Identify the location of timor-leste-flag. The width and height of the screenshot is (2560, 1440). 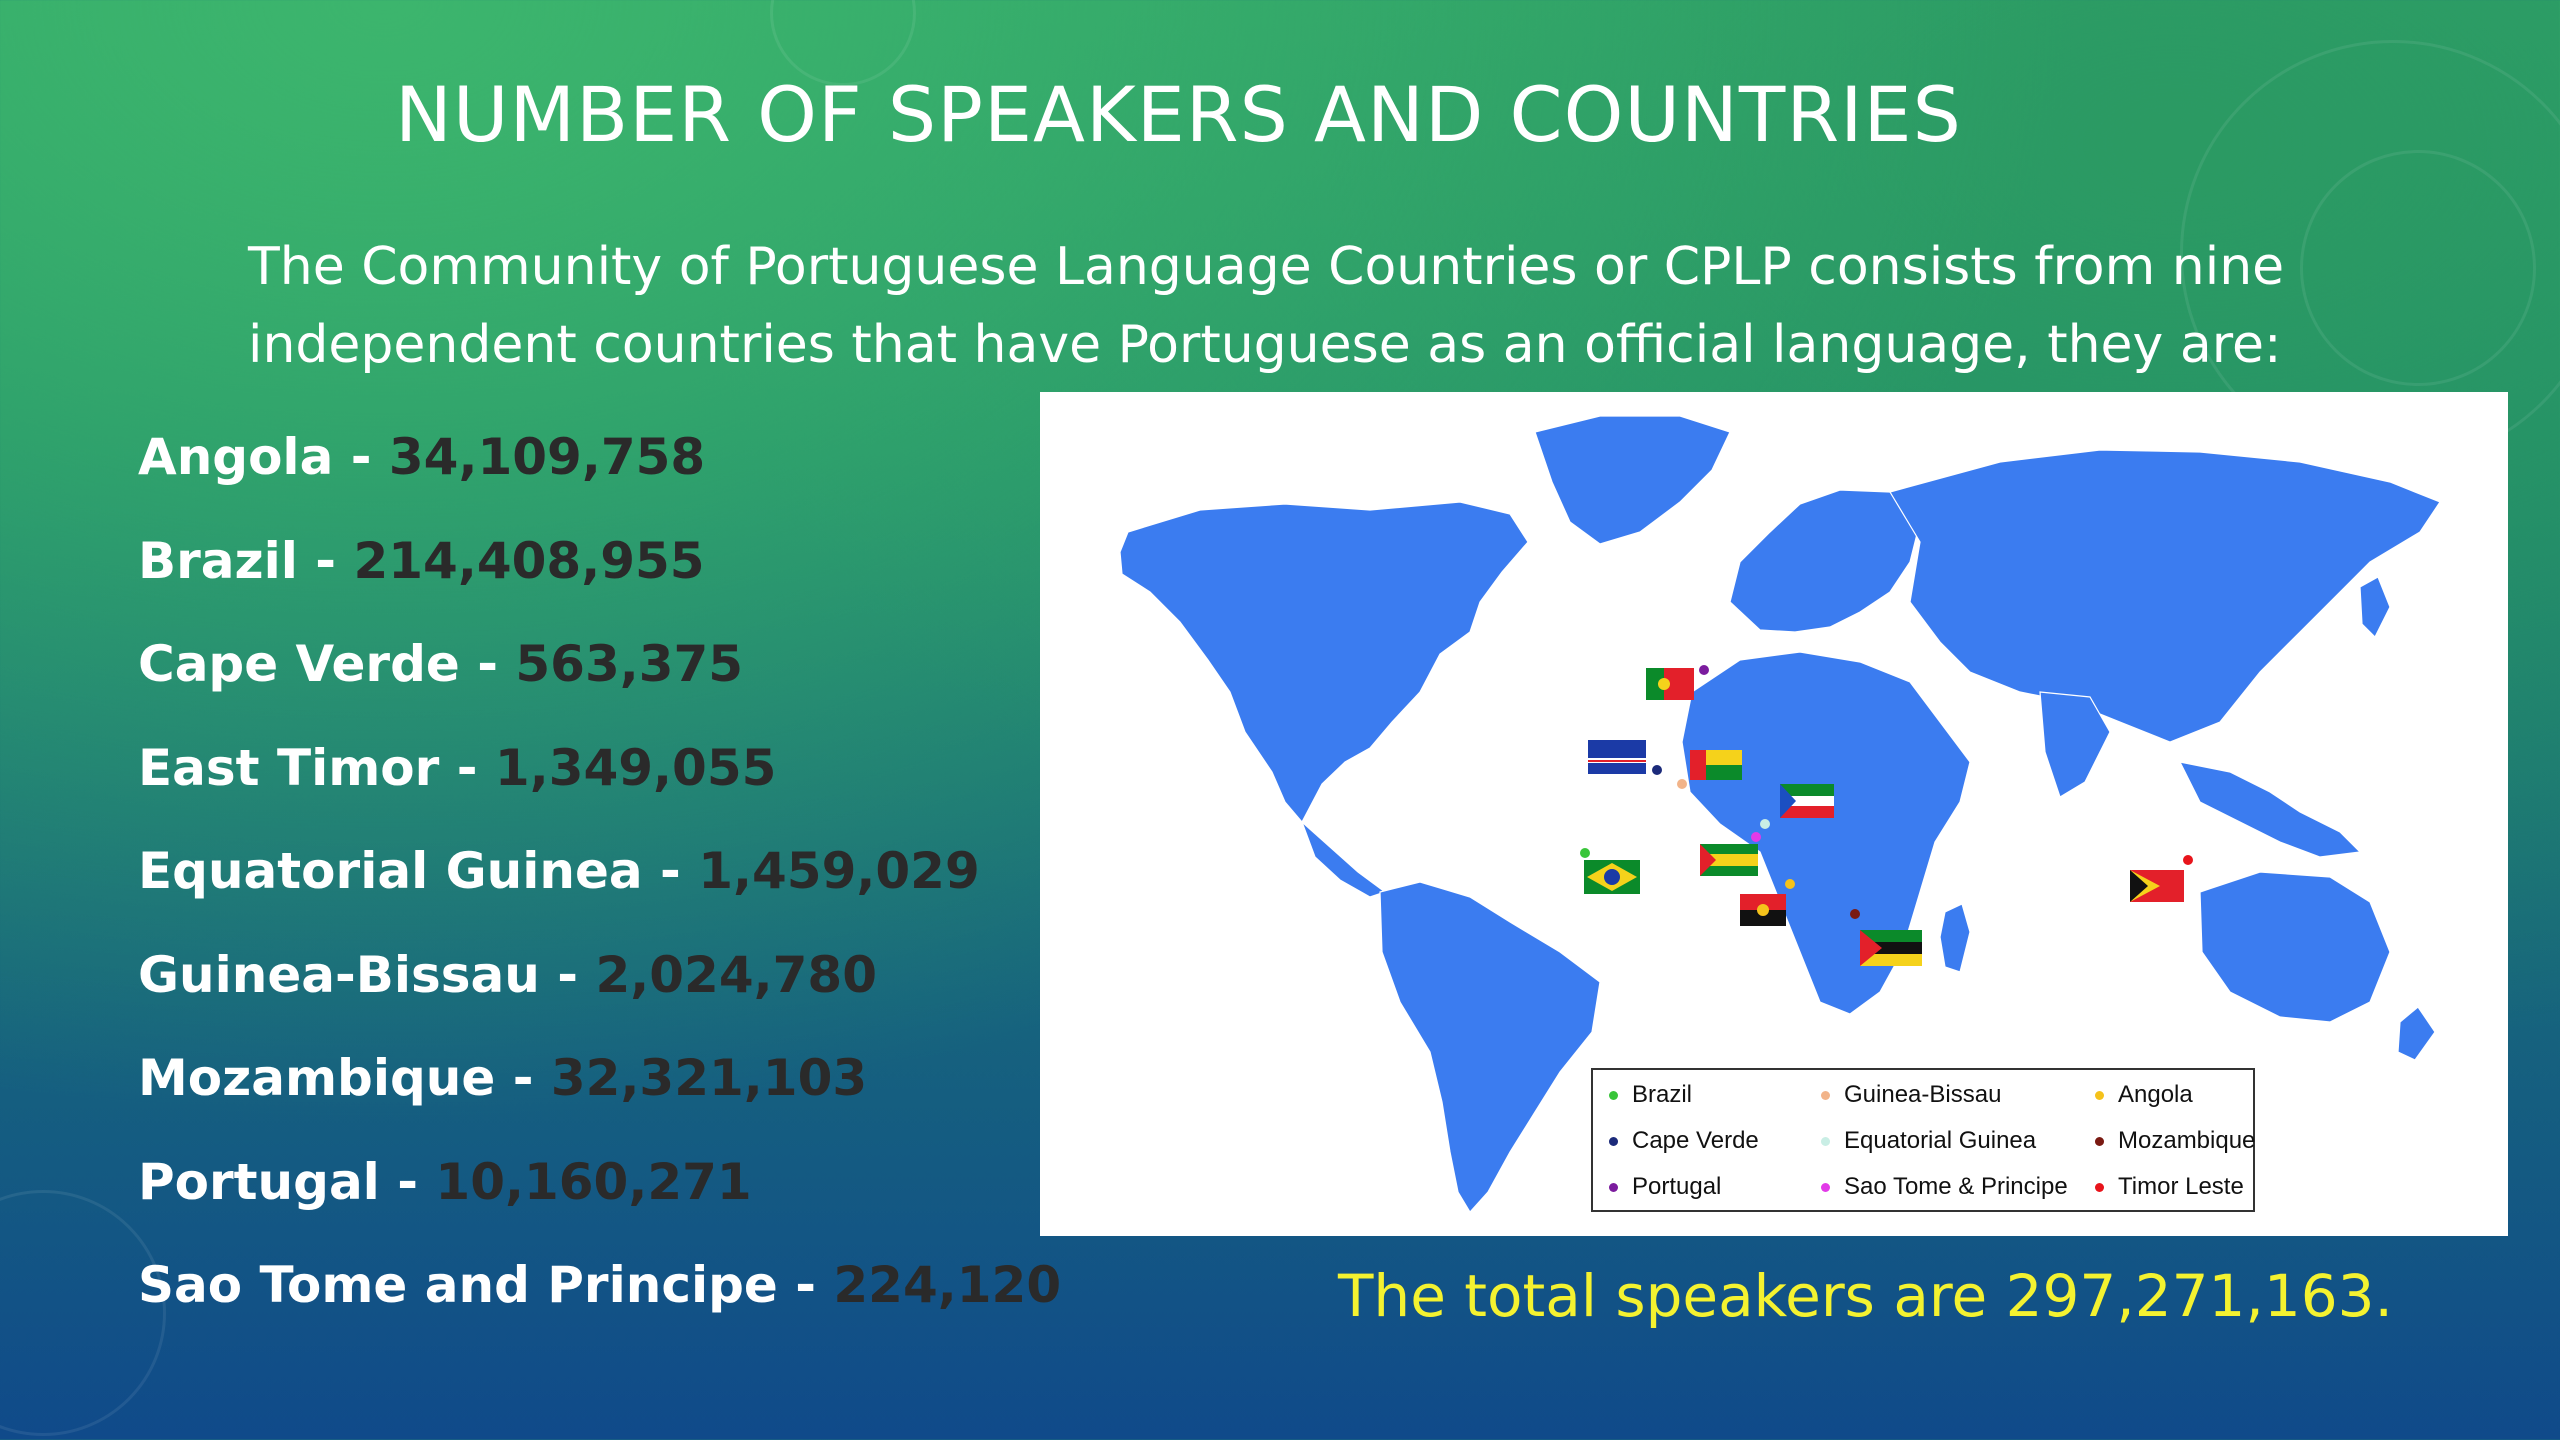
(2157, 886).